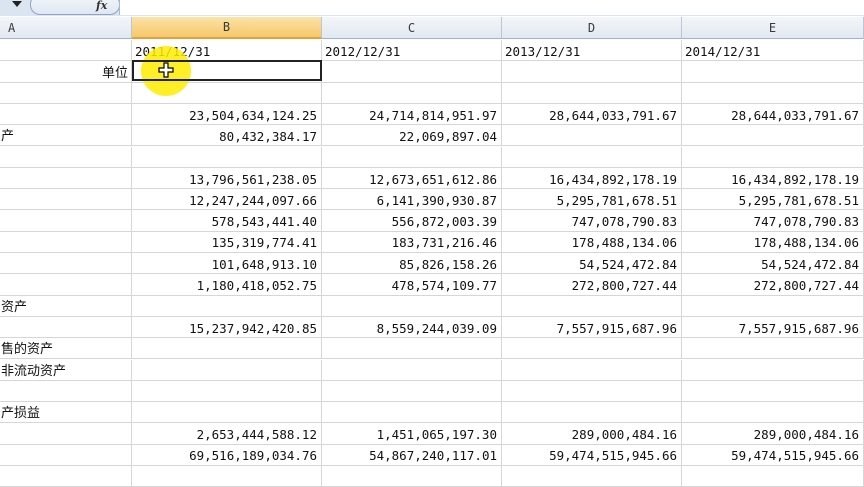 The image size is (864, 487). Describe the element at coordinates (227, 221) in the screenshot. I see `cell-b-9: 578,543,441.40` at that location.